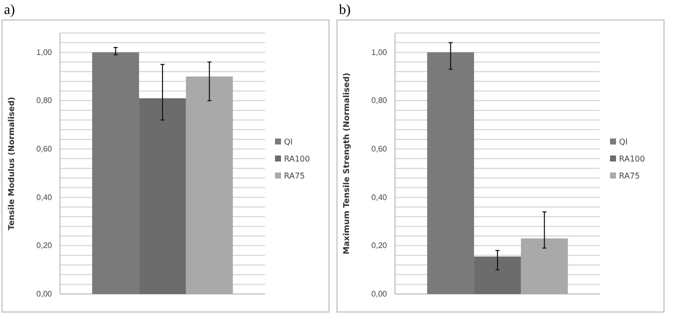 The height and width of the screenshot is (322, 673). What do you see at coordinates (345, 10) in the screenshot?
I see `chart-title: b)` at bounding box center [345, 10].